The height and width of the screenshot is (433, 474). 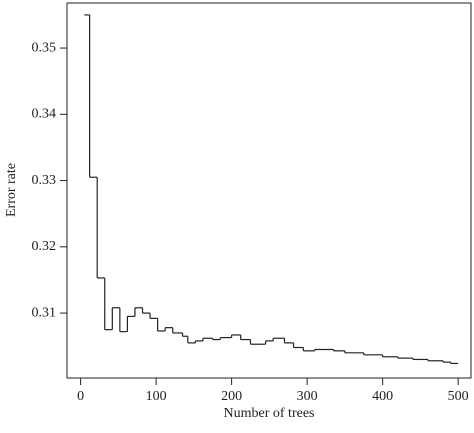 What do you see at coordinates (44, 47) in the screenshot?
I see `y-tick-label: 0.35` at bounding box center [44, 47].